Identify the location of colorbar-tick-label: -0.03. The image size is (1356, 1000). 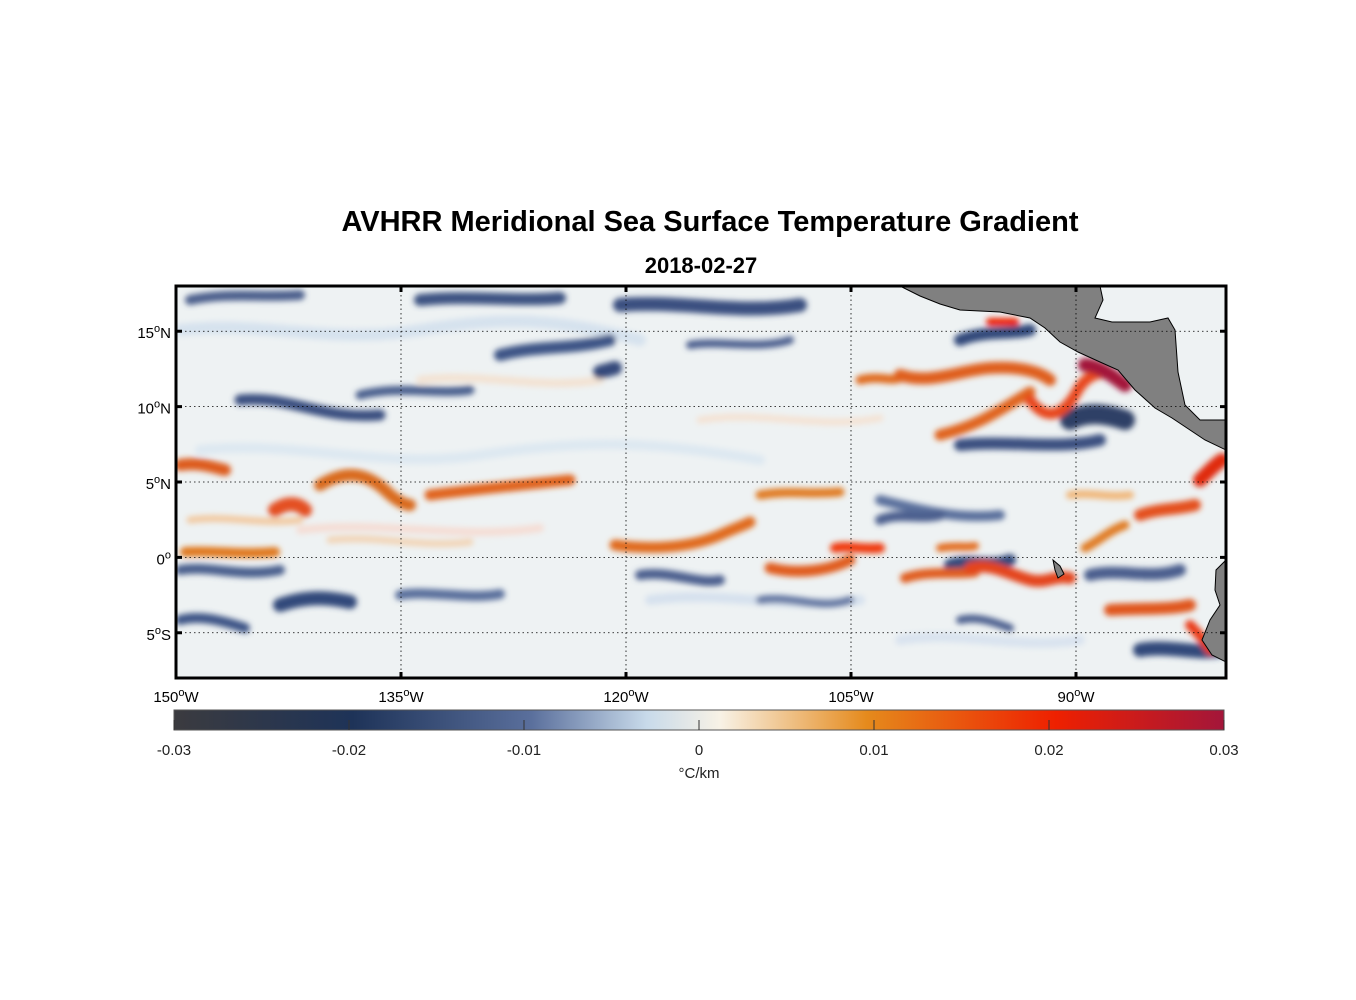
(174, 750).